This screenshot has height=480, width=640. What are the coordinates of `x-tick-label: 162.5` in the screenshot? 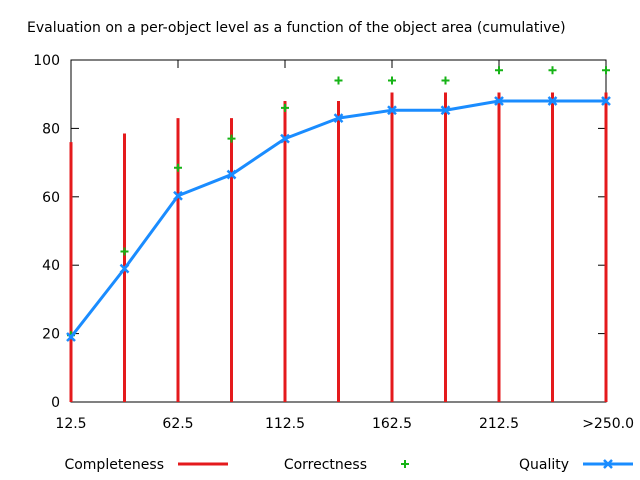 It's located at (392, 424).